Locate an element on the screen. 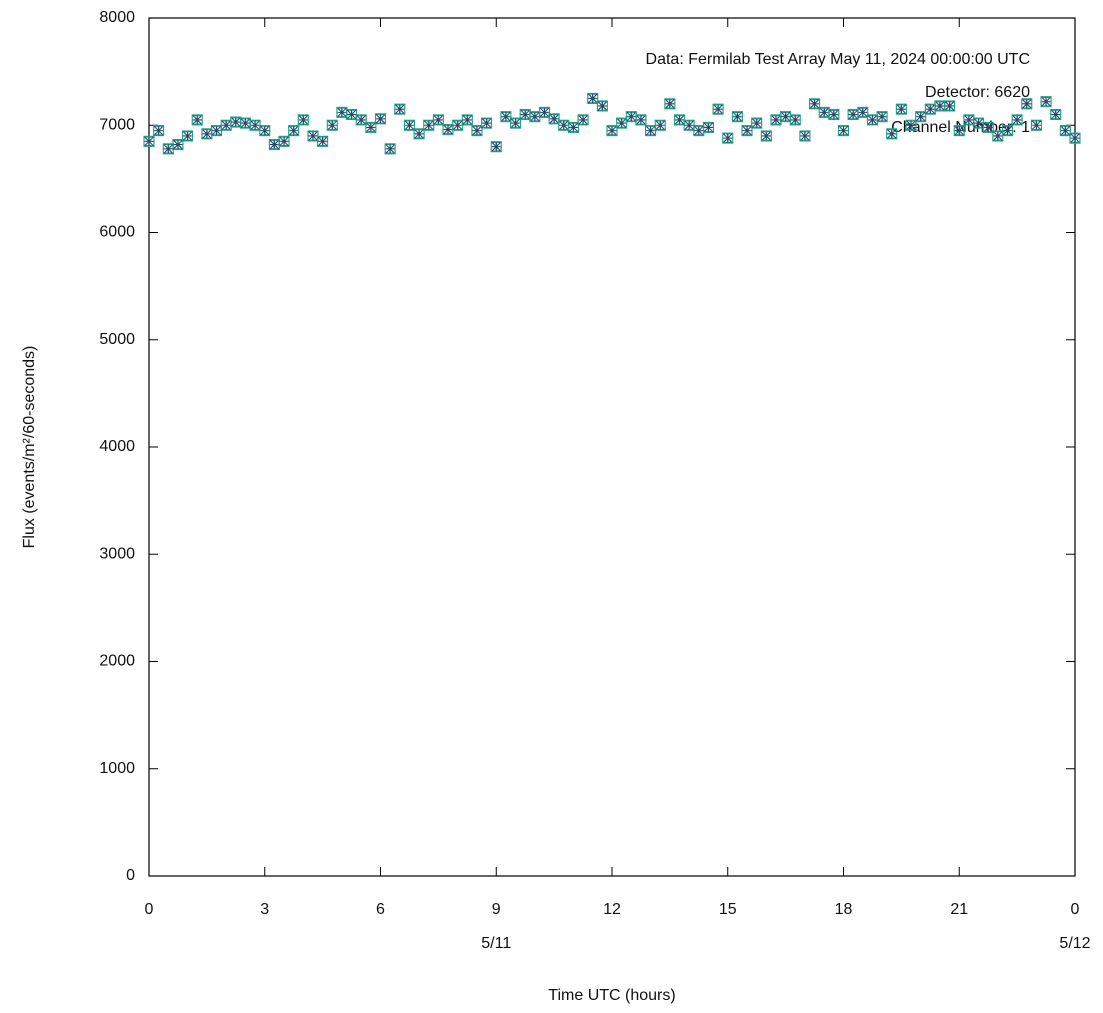  y-tick-label: 0 is located at coordinates (130, 875).